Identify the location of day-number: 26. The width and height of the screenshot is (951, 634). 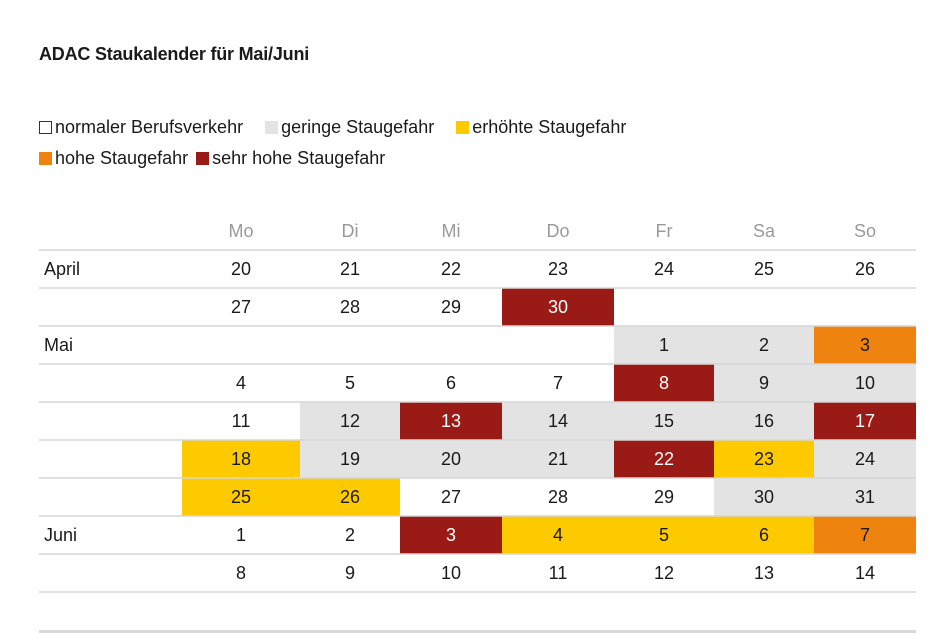
(350, 497).